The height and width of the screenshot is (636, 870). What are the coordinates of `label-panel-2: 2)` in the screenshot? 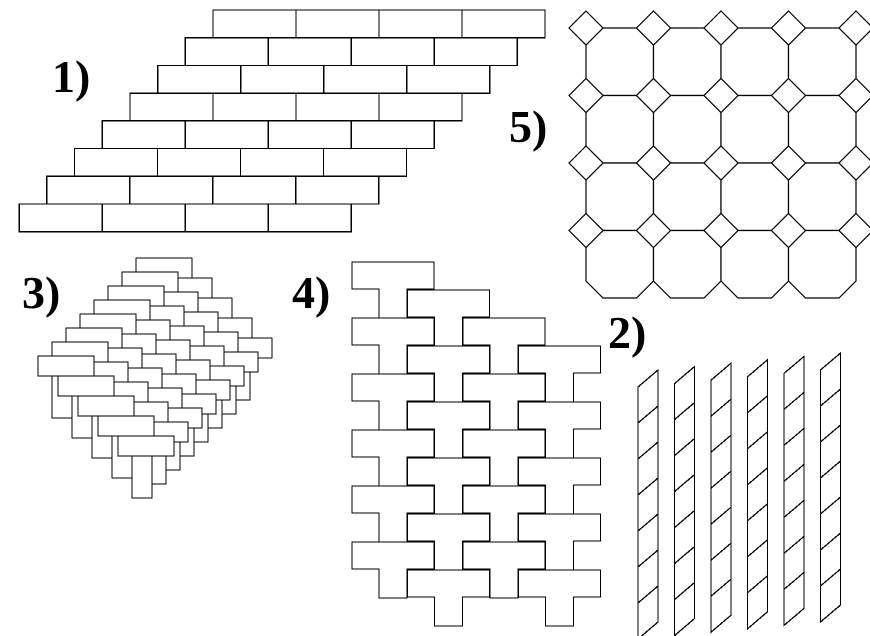 It's located at (627, 332).